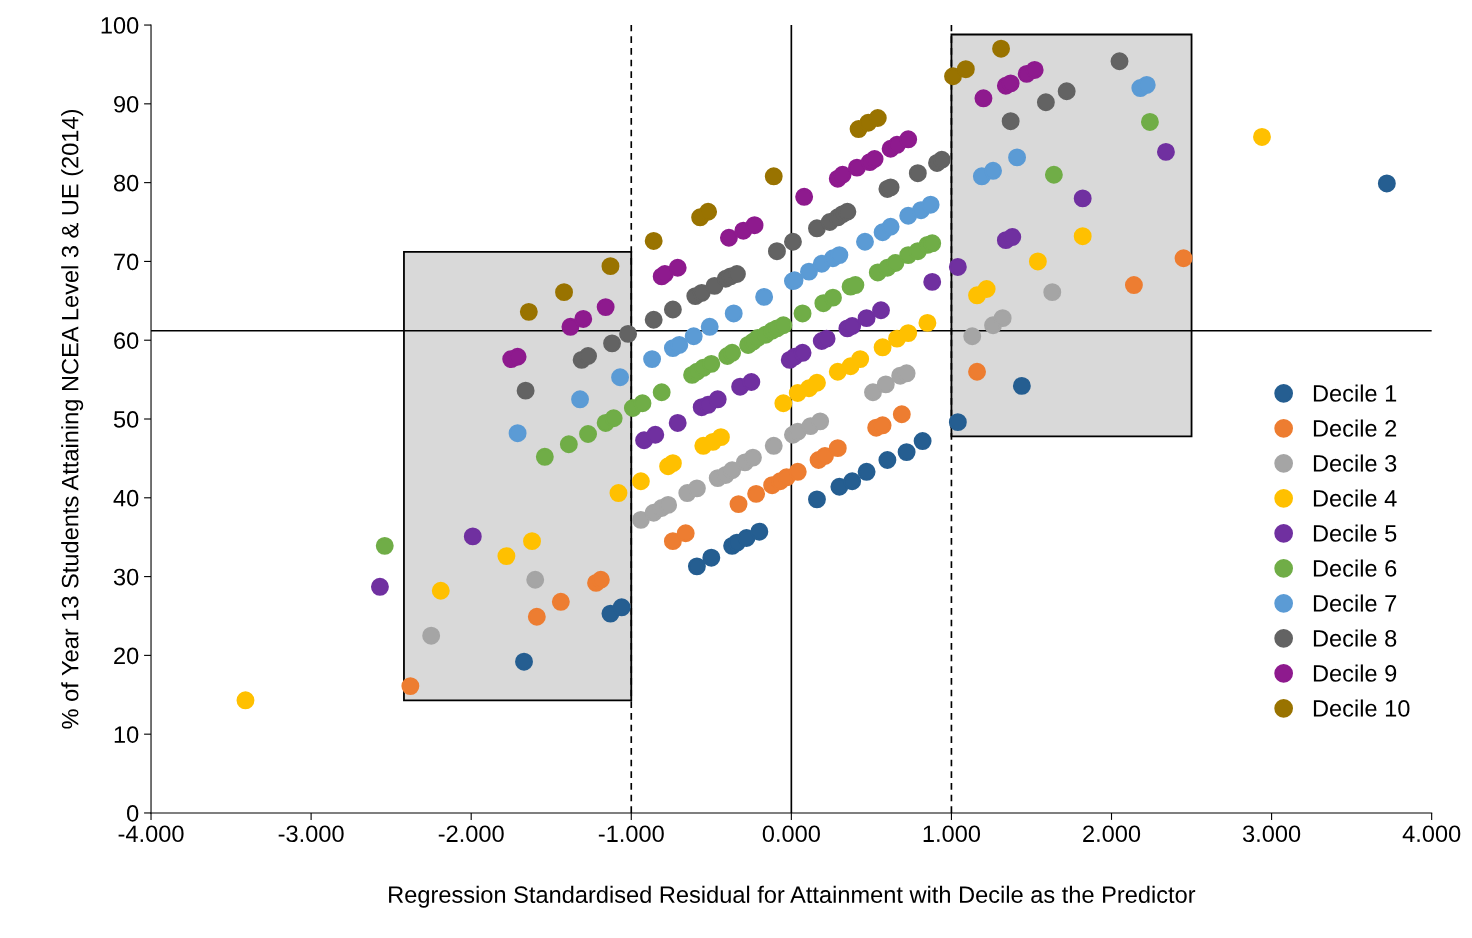 The height and width of the screenshot is (938, 1472). I want to click on x-tick-label: -4.000, so click(151, 834).